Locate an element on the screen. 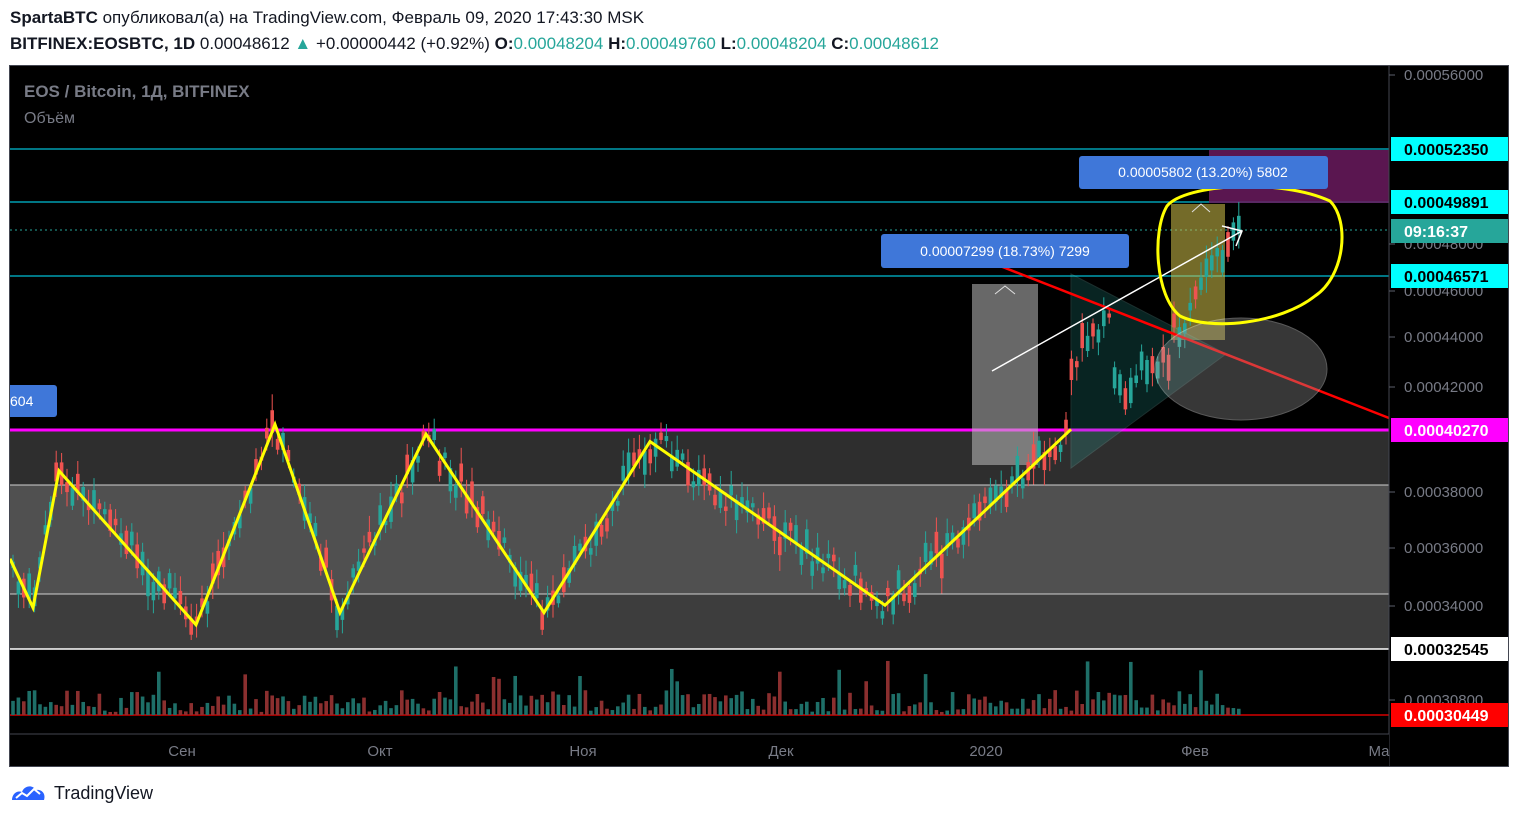 The height and width of the screenshot is (820, 1519). price-tick-label: 0.00036000 is located at coordinates (1443, 548).